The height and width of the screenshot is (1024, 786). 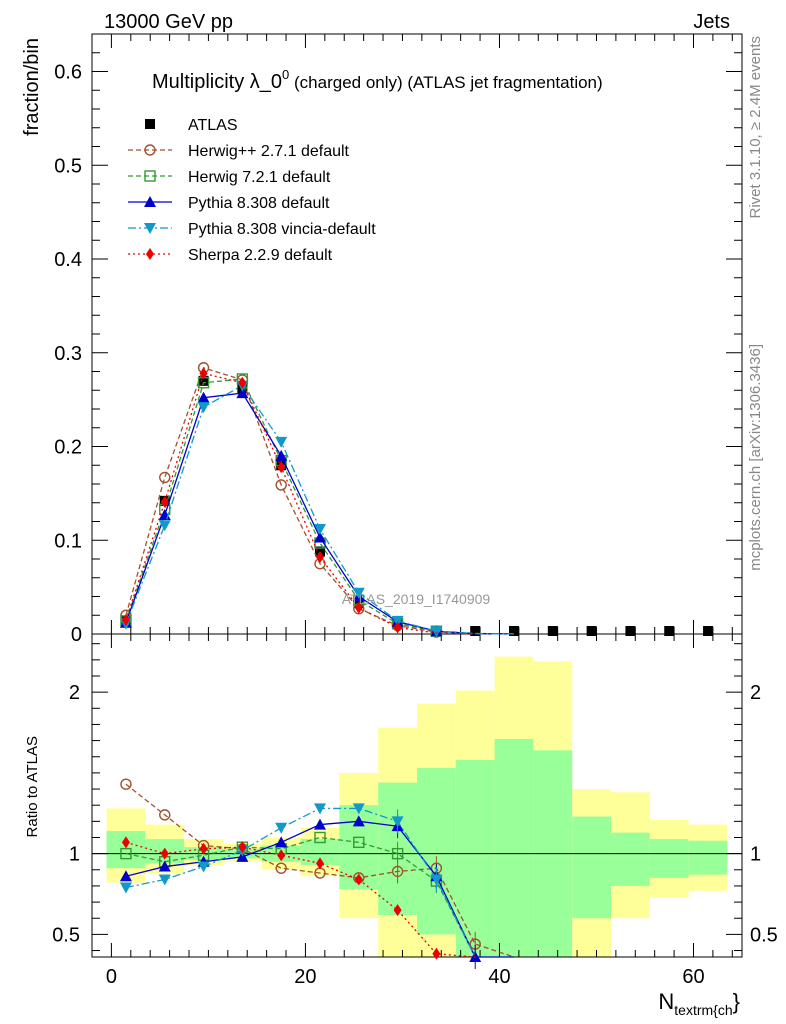 What do you see at coordinates (703, 1010) in the screenshot?
I see `xlabel-sub: textrm{ch` at bounding box center [703, 1010].